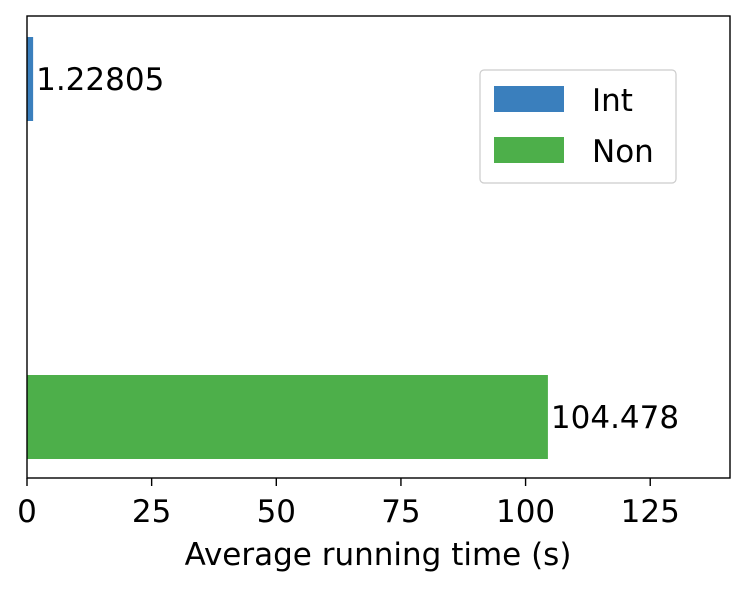 The image size is (747, 589). I want to click on x-tick-label: 75, so click(400, 512).